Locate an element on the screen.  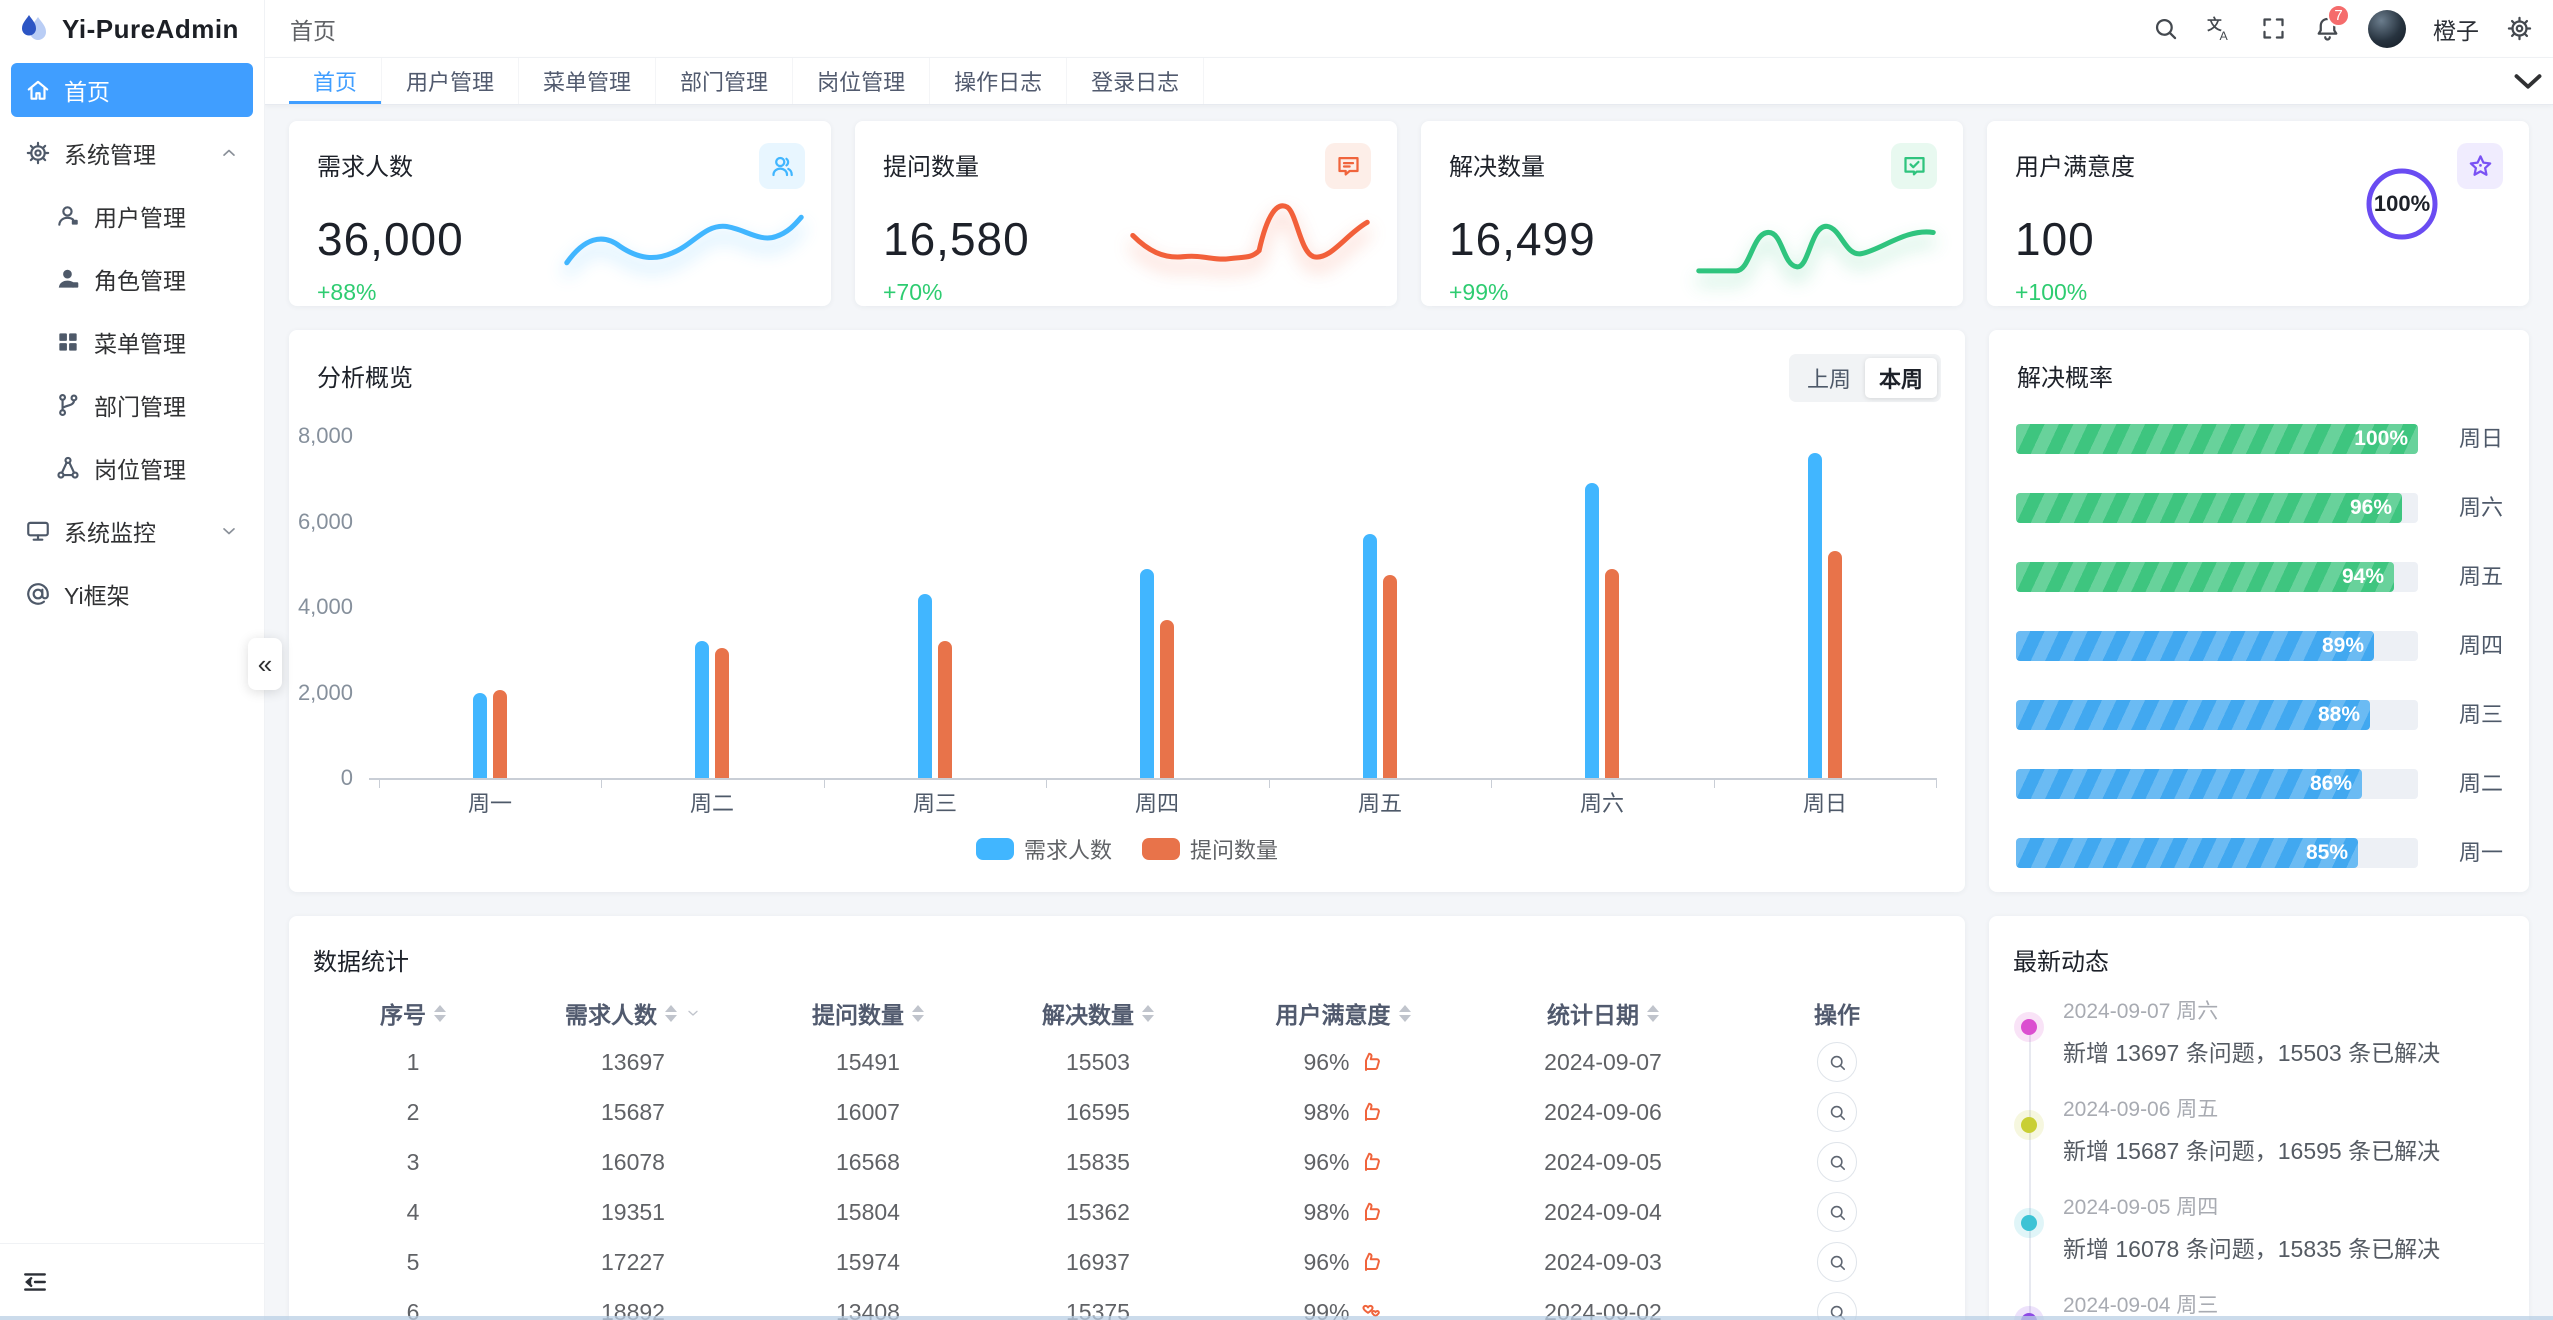
user-icon is located at coordinates (68, 216).